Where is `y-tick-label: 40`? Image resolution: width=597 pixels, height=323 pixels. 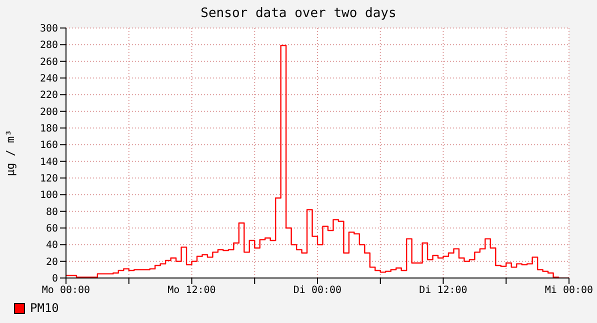
y-tick-label: 40 is located at coordinates (52, 246).